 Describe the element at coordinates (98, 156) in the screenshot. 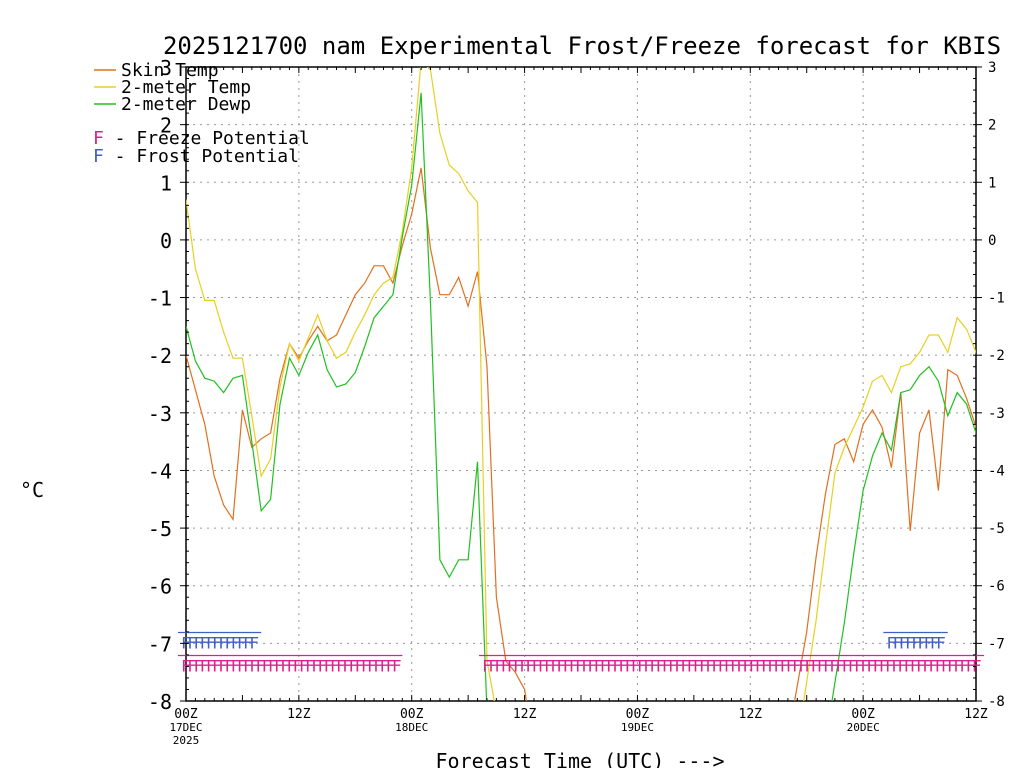

I see `legend-flag-letter: F` at that location.